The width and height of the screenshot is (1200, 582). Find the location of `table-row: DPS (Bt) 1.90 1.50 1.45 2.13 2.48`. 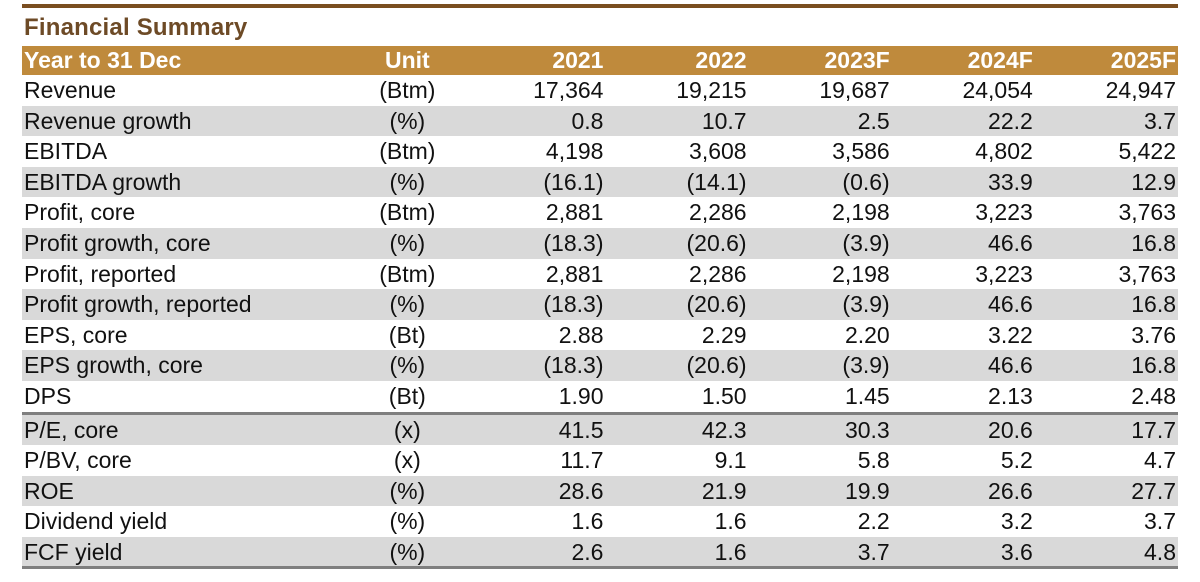

table-row: DPS (Bt) 1.90 1.50 1.45 2.13 2.48 is located at coordinates (600, 397).